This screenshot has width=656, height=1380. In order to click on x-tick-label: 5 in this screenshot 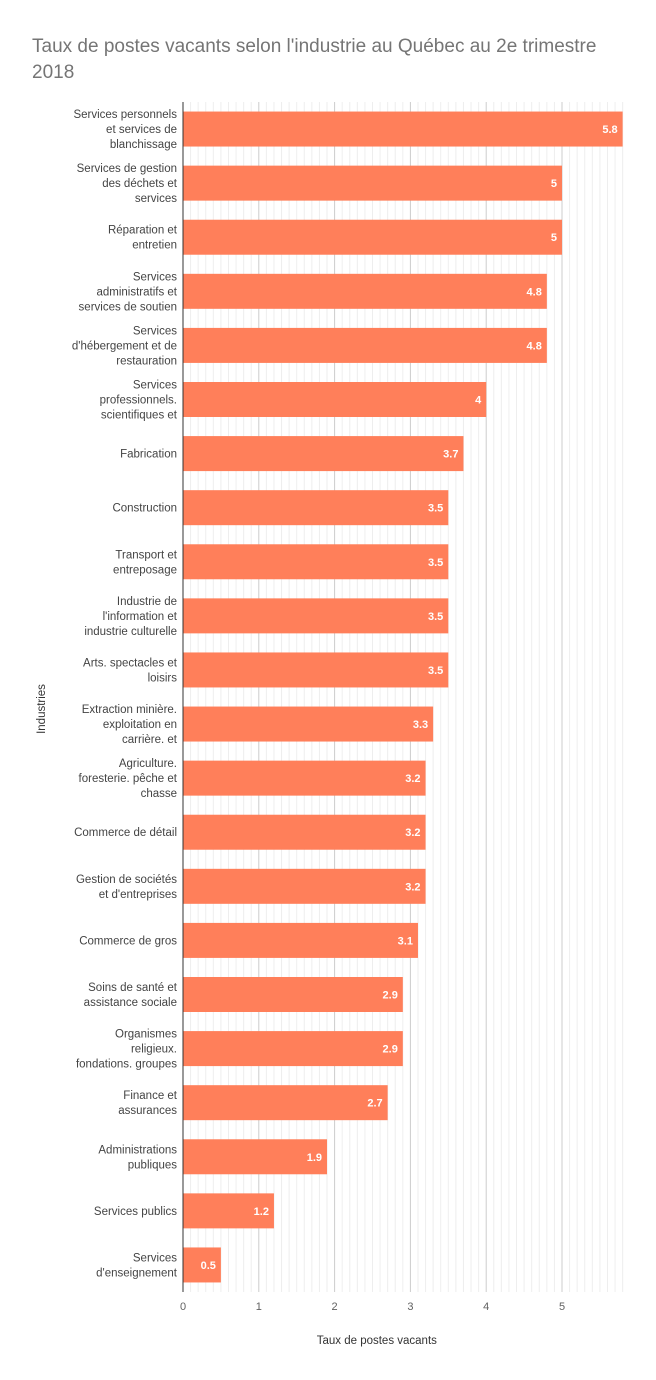, I will do `click(562, 1307)`.